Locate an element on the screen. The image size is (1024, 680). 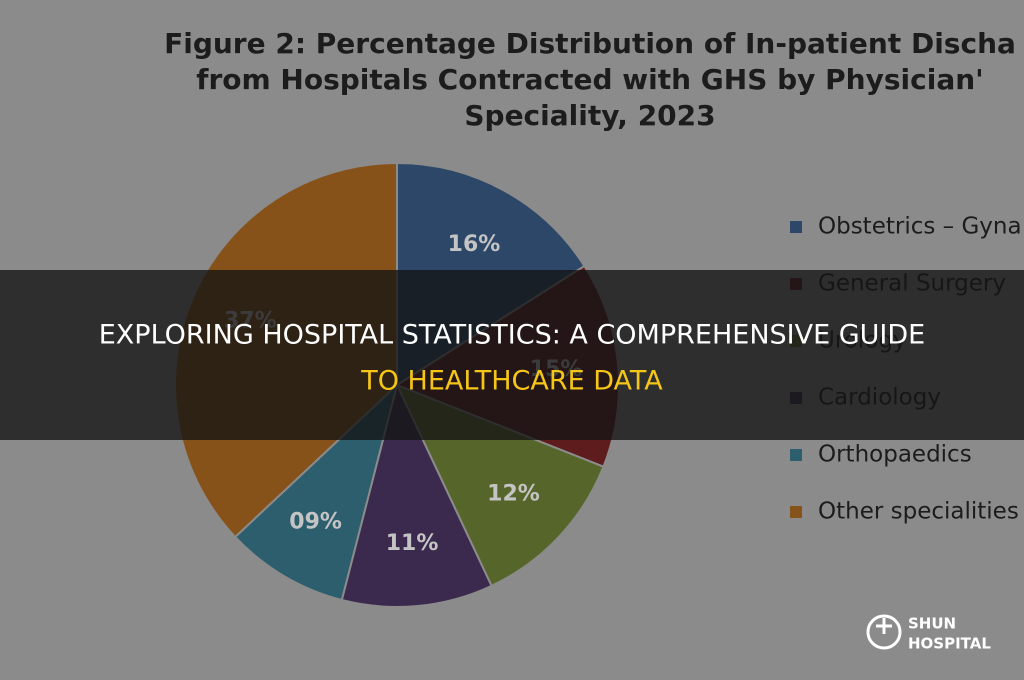
legend-label: Obstetrics – Gyna is located at coordinates (920, 227).